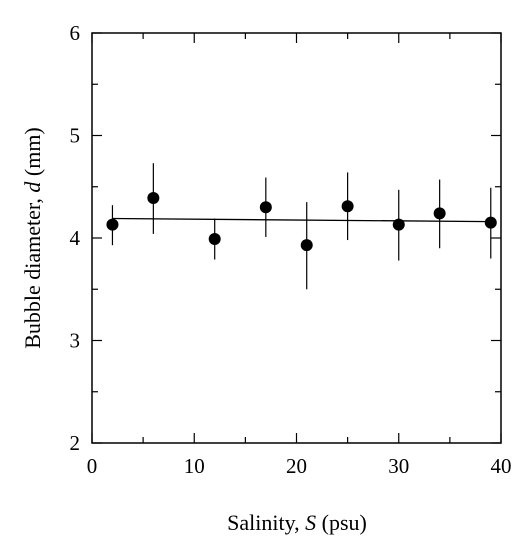 The width and height of the screenshot is (531, 550). I want to click on x-tick-label: 0, so click(92, 466).